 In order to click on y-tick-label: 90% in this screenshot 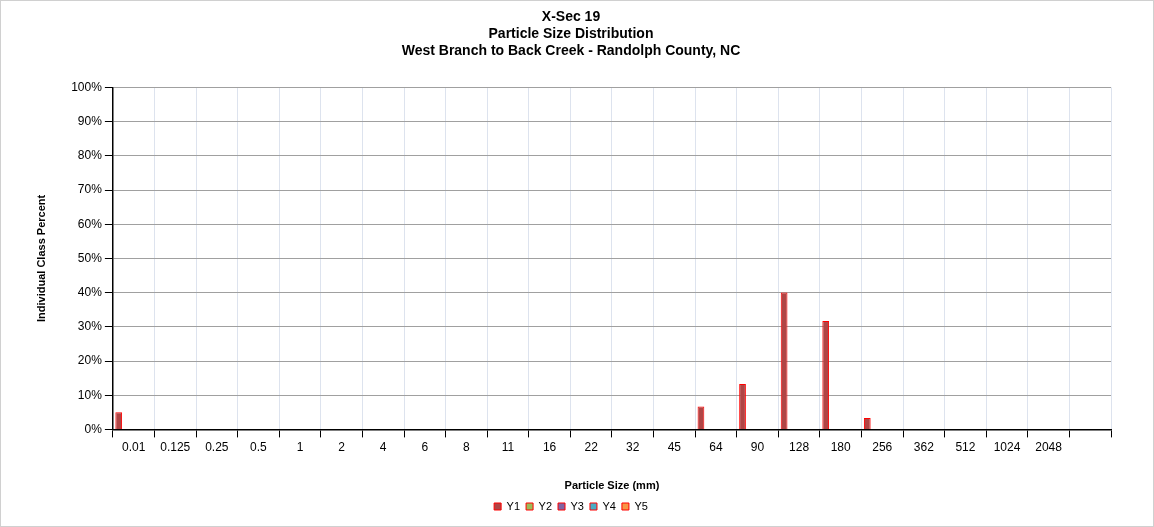, I will do `click(90, 120)`.